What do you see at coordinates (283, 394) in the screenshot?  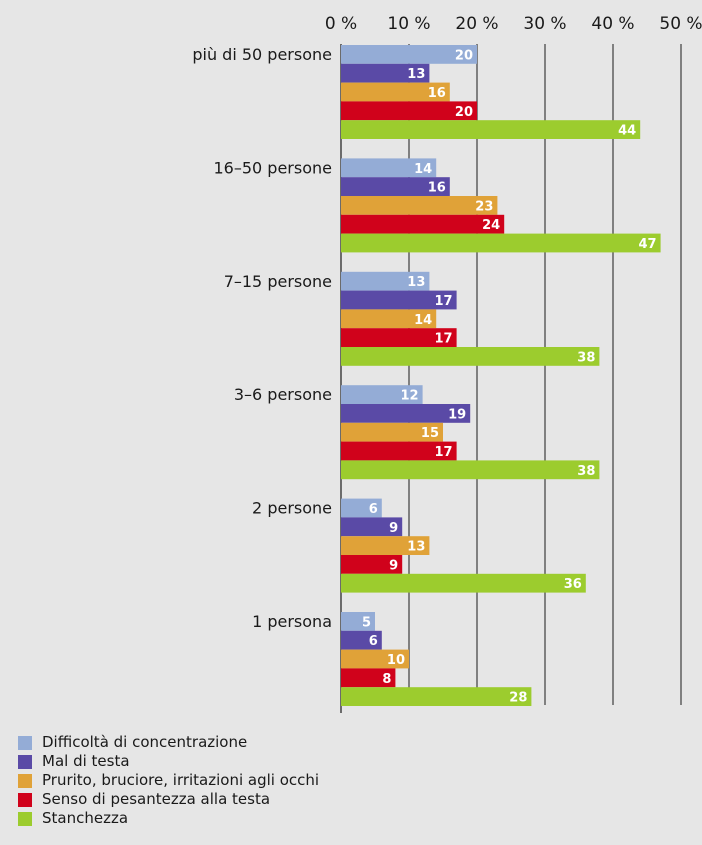 I see `category-label: 3–6 persone` at bounding box center [283, 394].